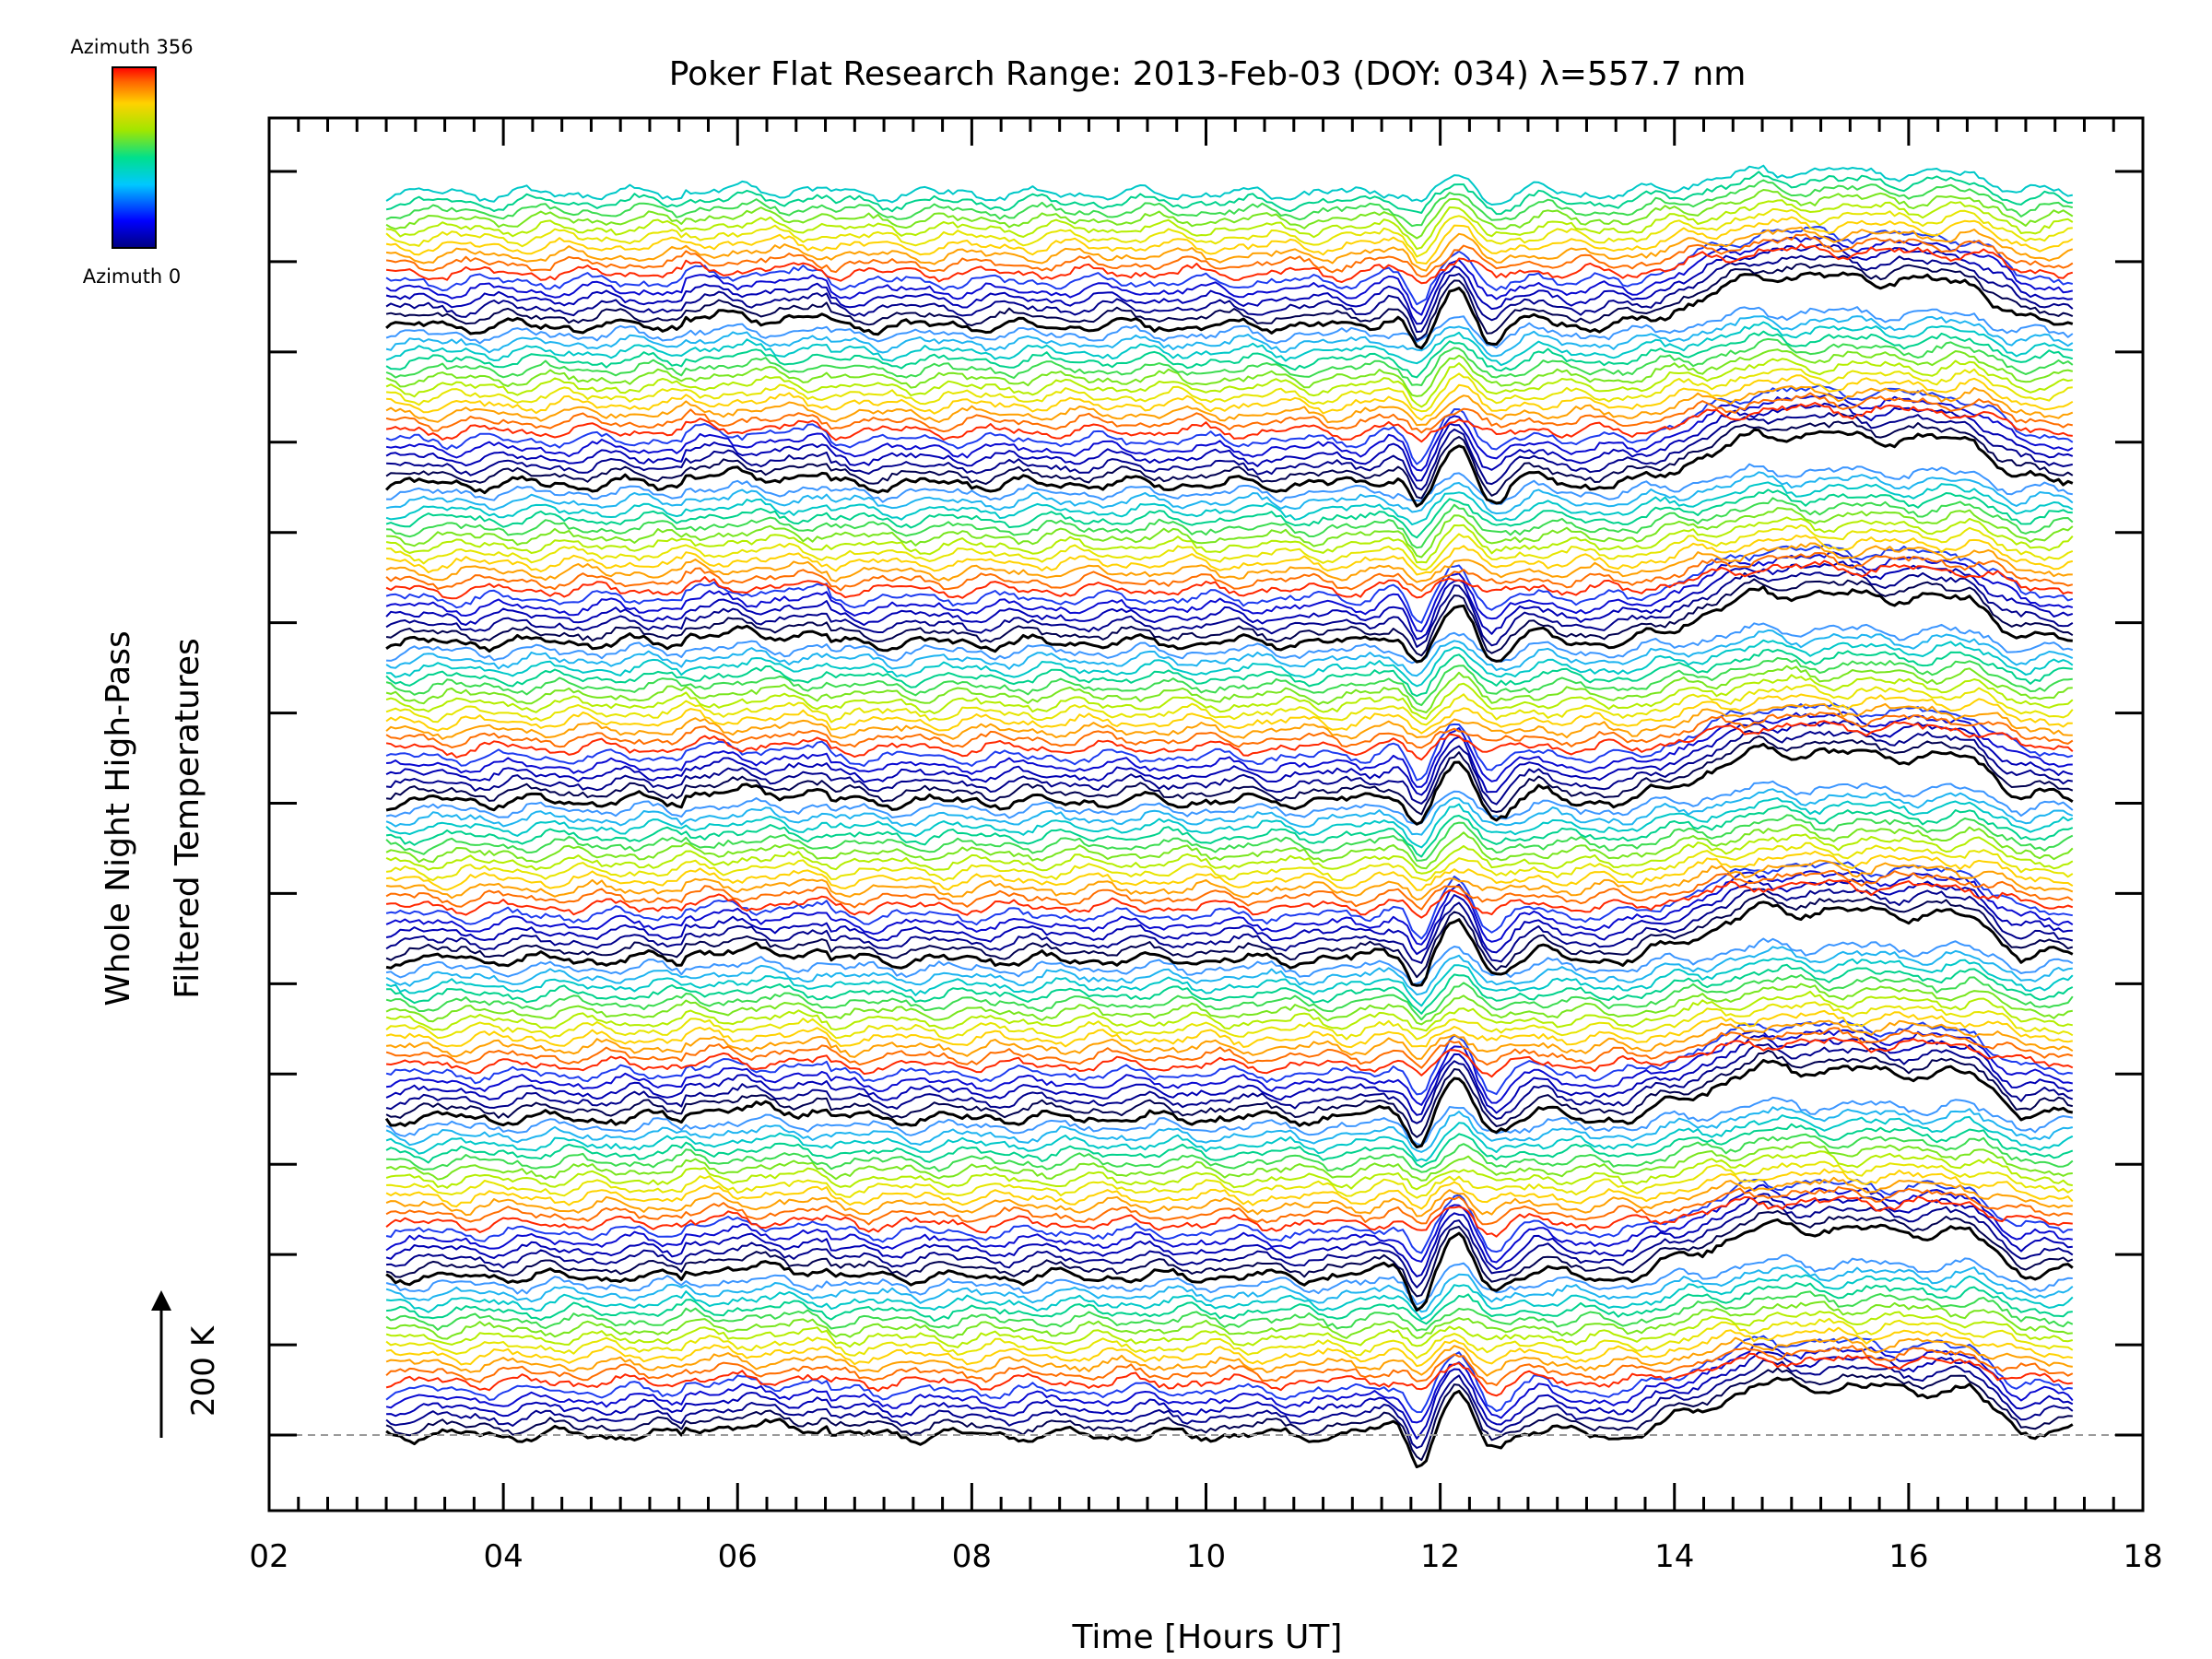  Describe the element at coordinates (187, 818) in the screenshot. I see `y-axis-label-line2: Filtered Temperatures` at that location.